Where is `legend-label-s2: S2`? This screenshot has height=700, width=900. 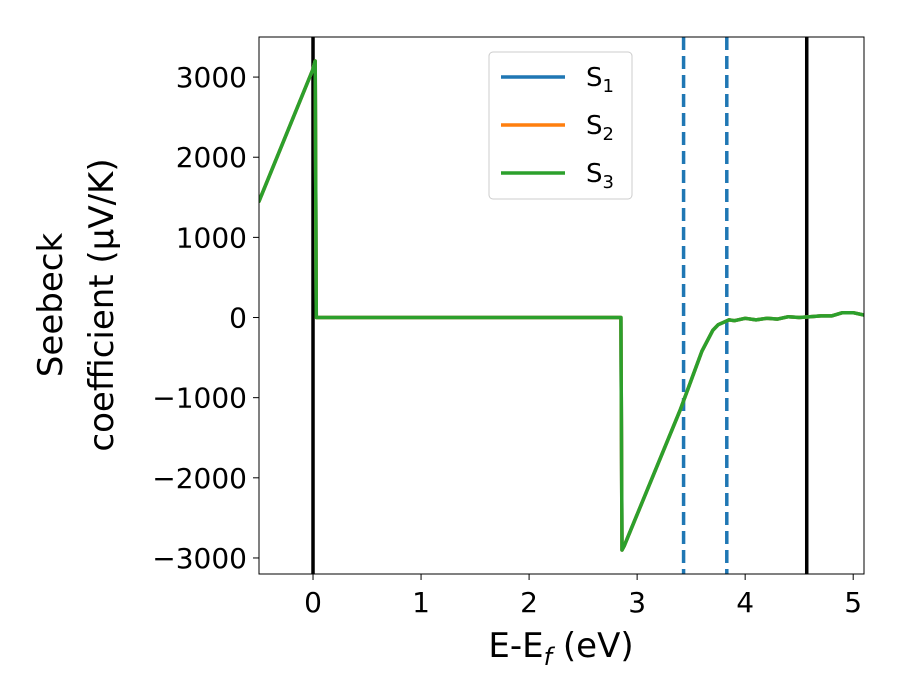 legend-label-s2: S2 is located at coordinates (600, 128).